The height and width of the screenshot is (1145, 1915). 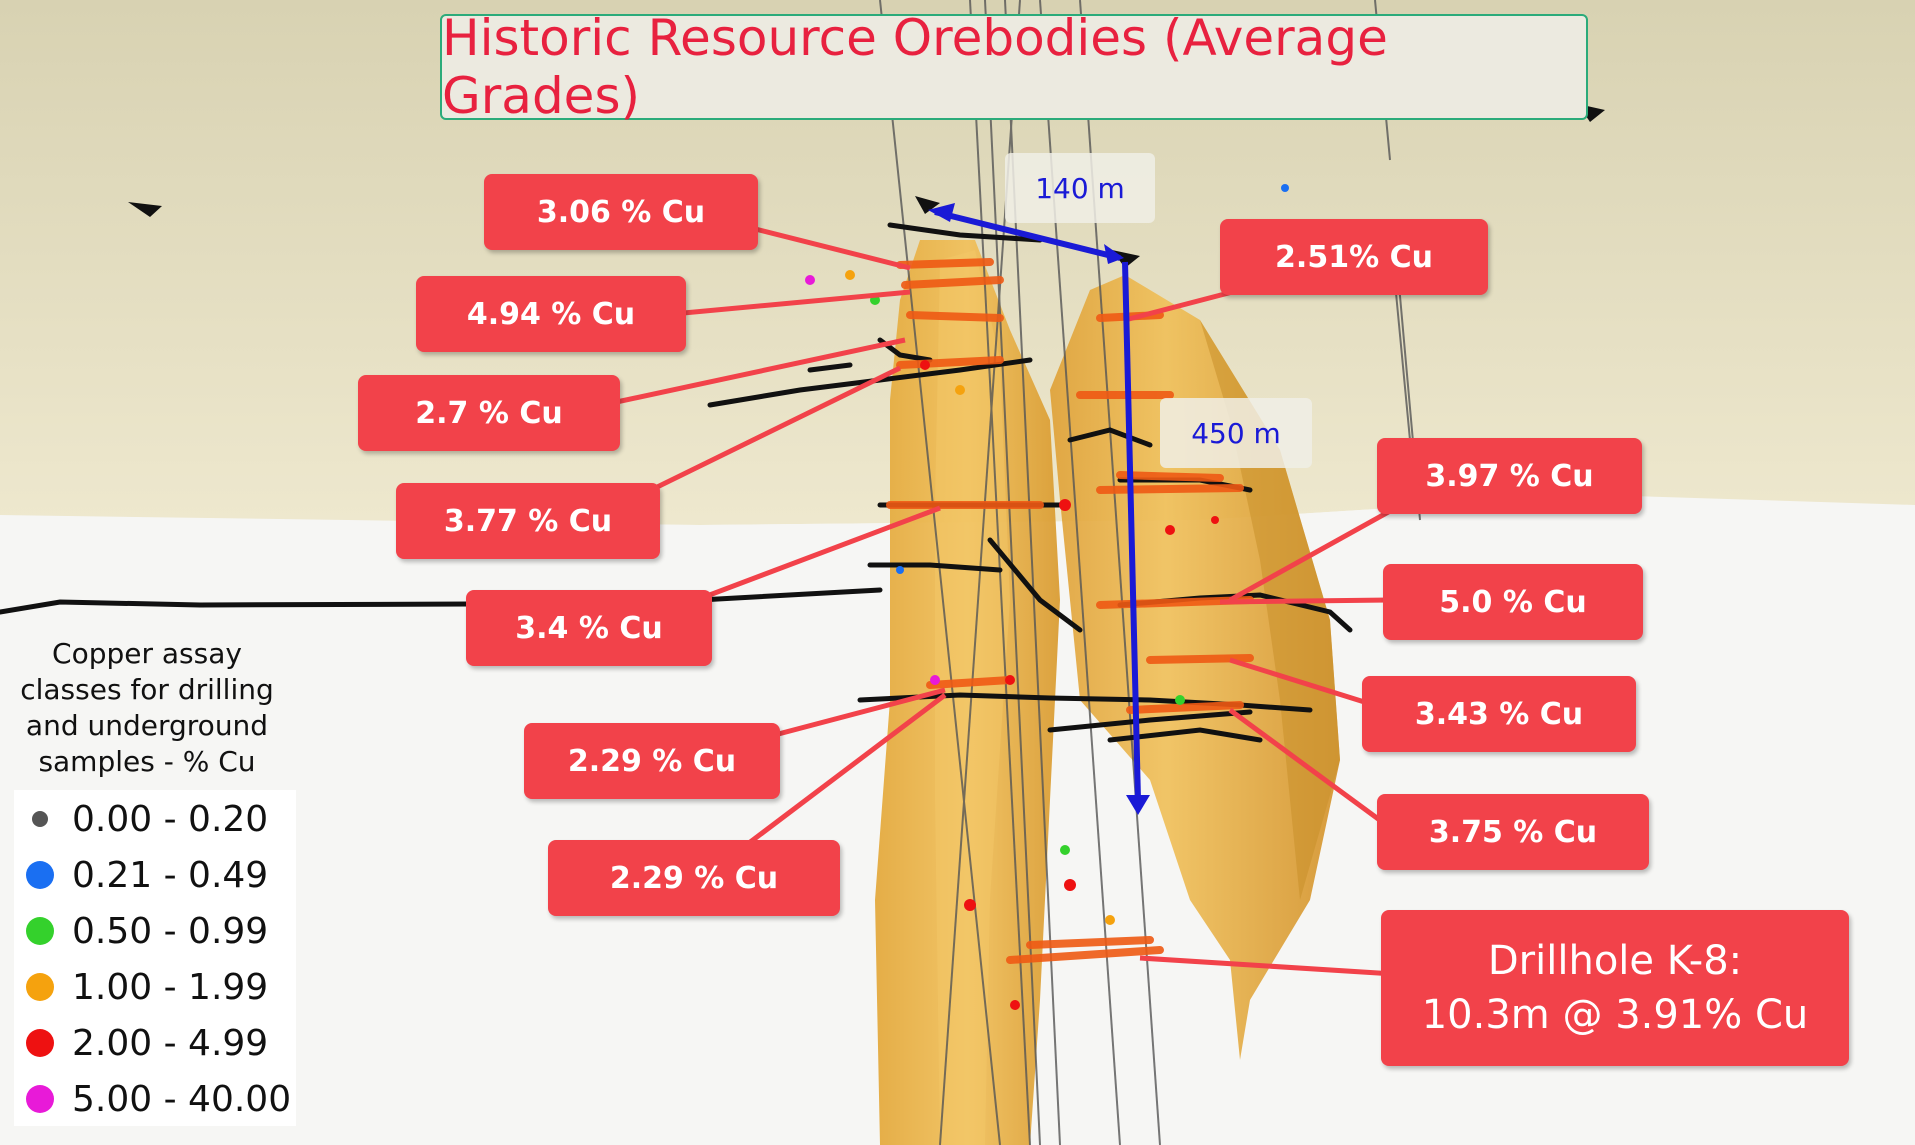 What do you see at coordinates (1615, 1015) in the screenshot?
I see `drillhole-intercept: 10.3m @ 3.91% Cu` at bounding box center [1615, 1015].